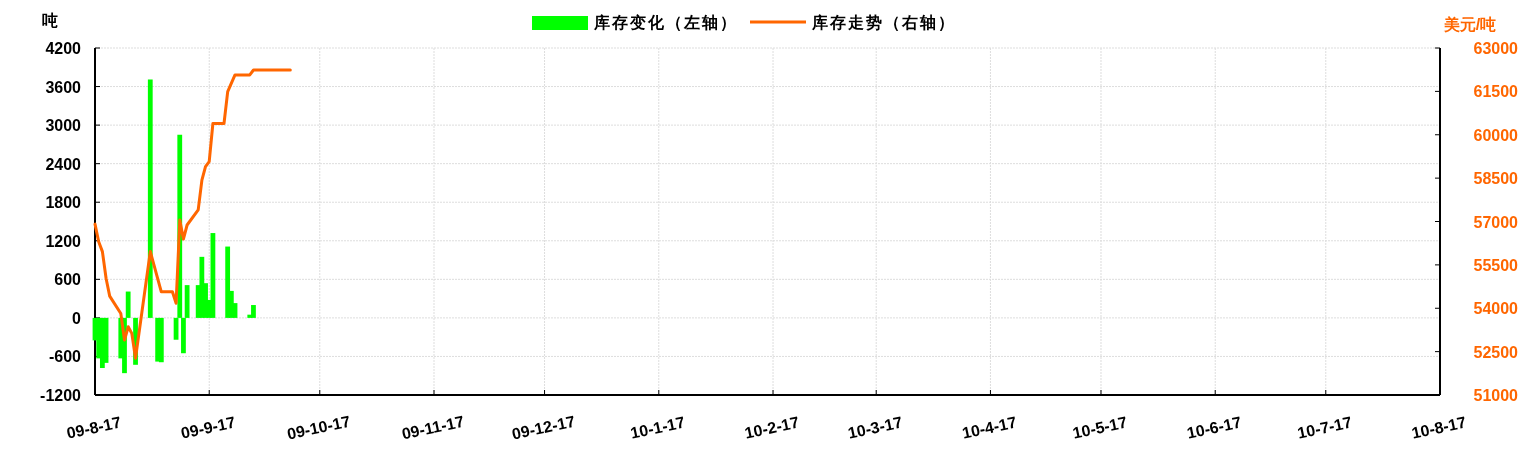 The height and width of the screenshot is (451, 1522). Describe the element at coordinates (63, 126) in the screenshot. I see `y-tick-label: 3000` at that location.